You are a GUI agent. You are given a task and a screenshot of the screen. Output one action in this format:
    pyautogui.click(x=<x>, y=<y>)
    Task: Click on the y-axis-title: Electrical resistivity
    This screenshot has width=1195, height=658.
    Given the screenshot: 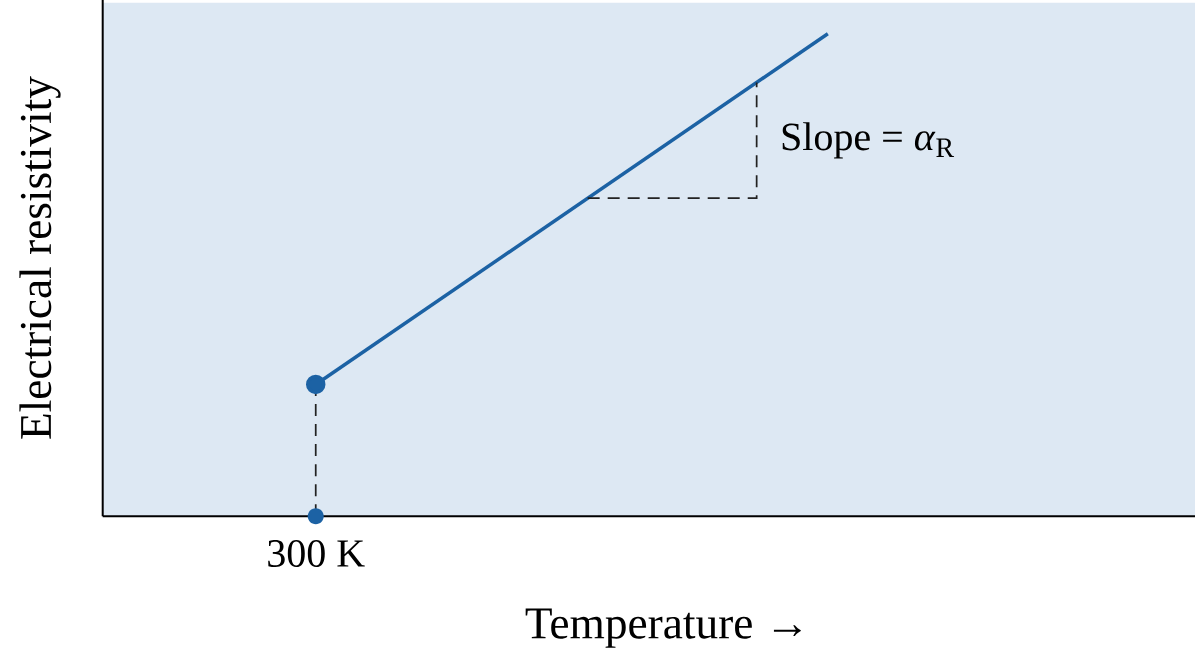 What is the action you would take?
    pyautogui.click(x=40, y=257)
    